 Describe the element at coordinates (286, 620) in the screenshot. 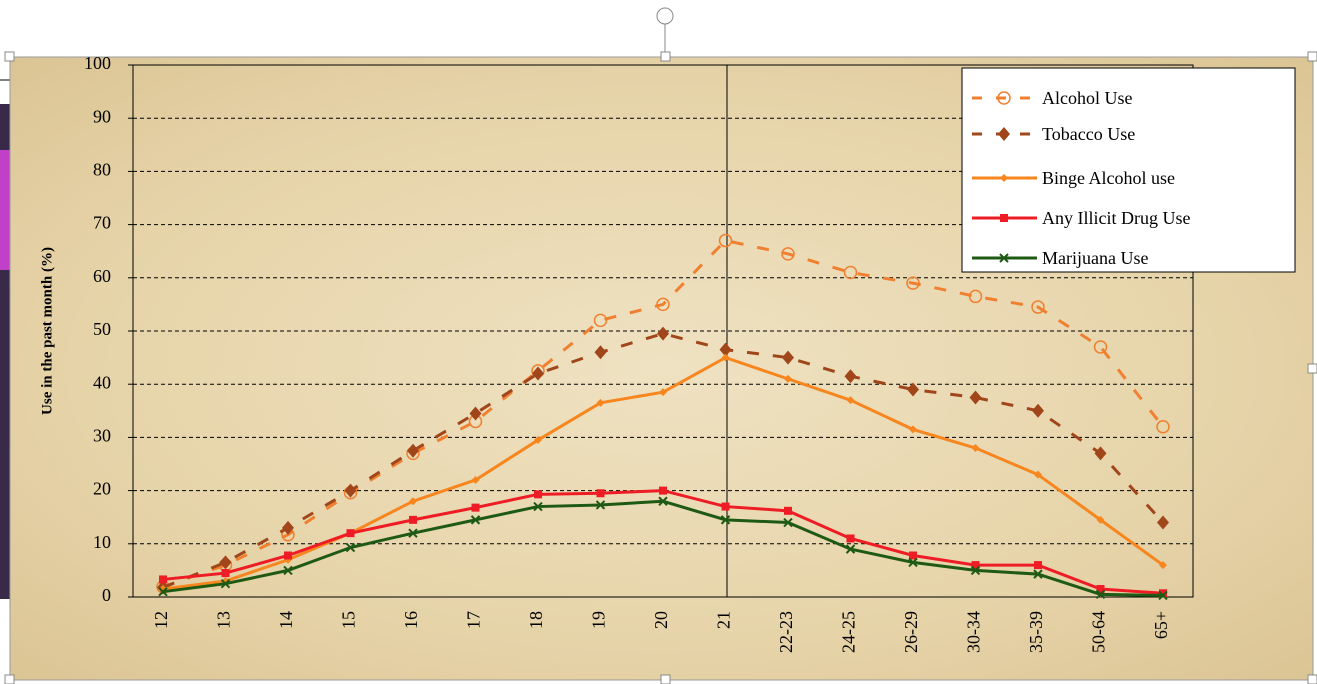

I see `x-tick-label: 14` at that location.